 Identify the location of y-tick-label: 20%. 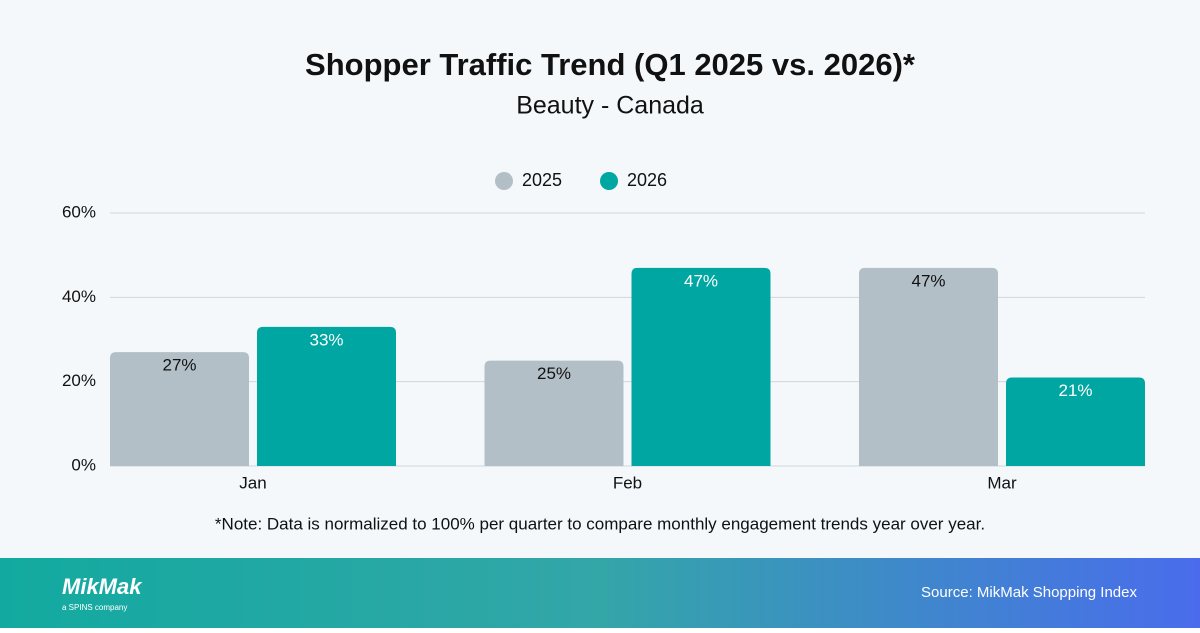
(79, 380).